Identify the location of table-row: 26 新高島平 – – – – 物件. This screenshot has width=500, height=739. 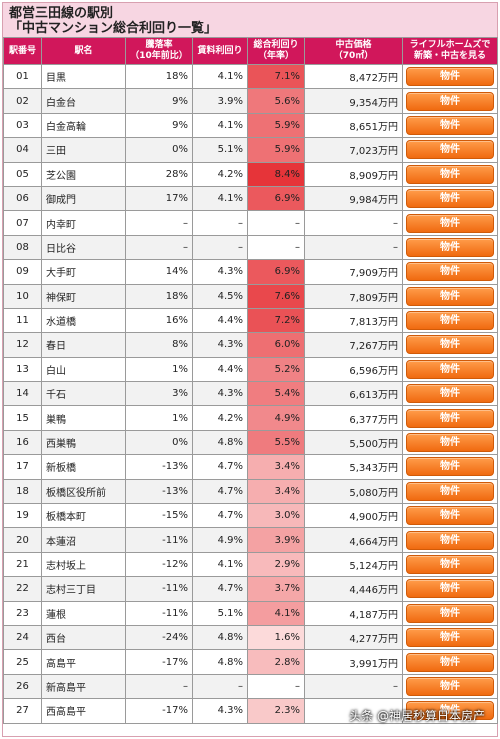
(250, 686).